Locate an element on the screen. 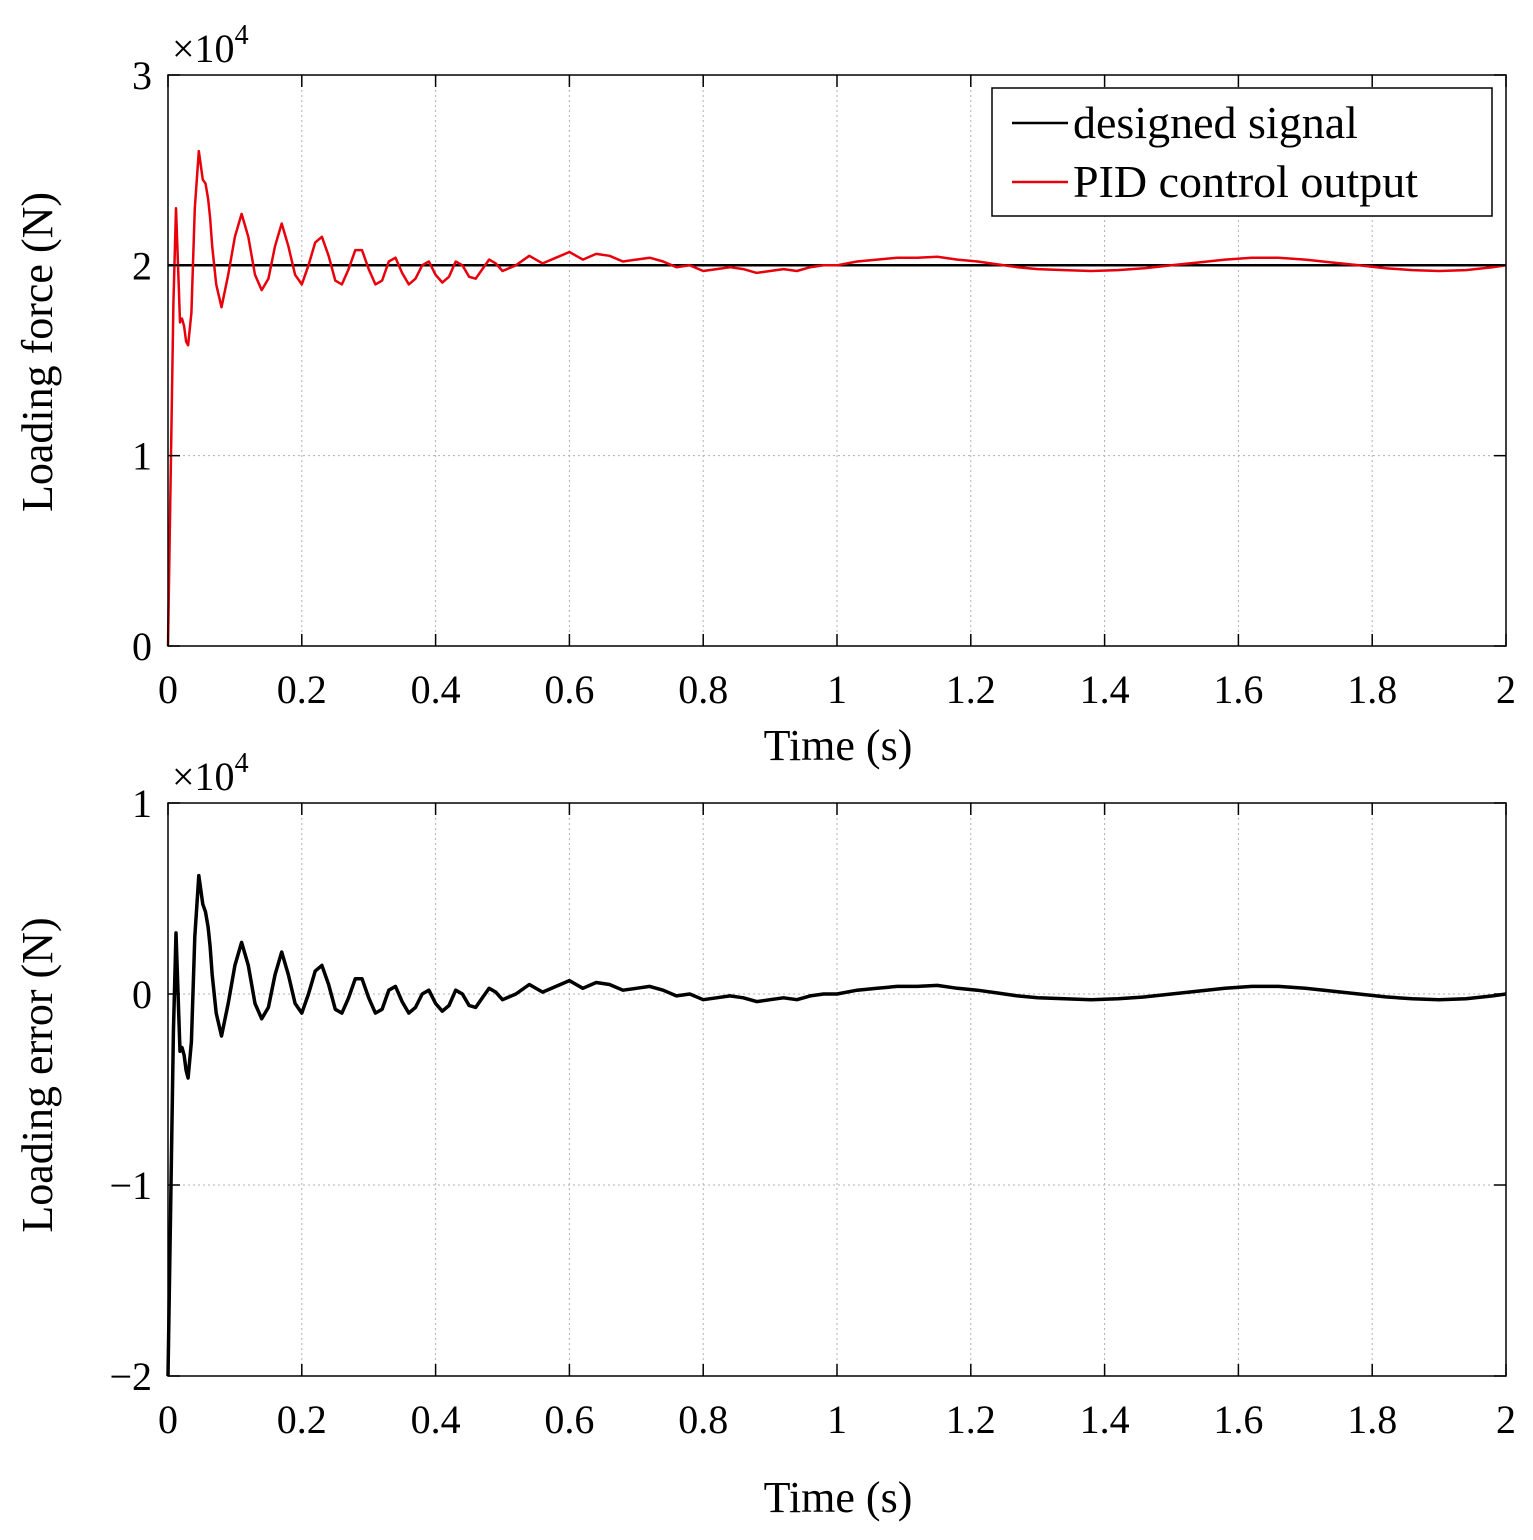  y-axis-label: Loading force (N) is located at coordinates (37, 352).